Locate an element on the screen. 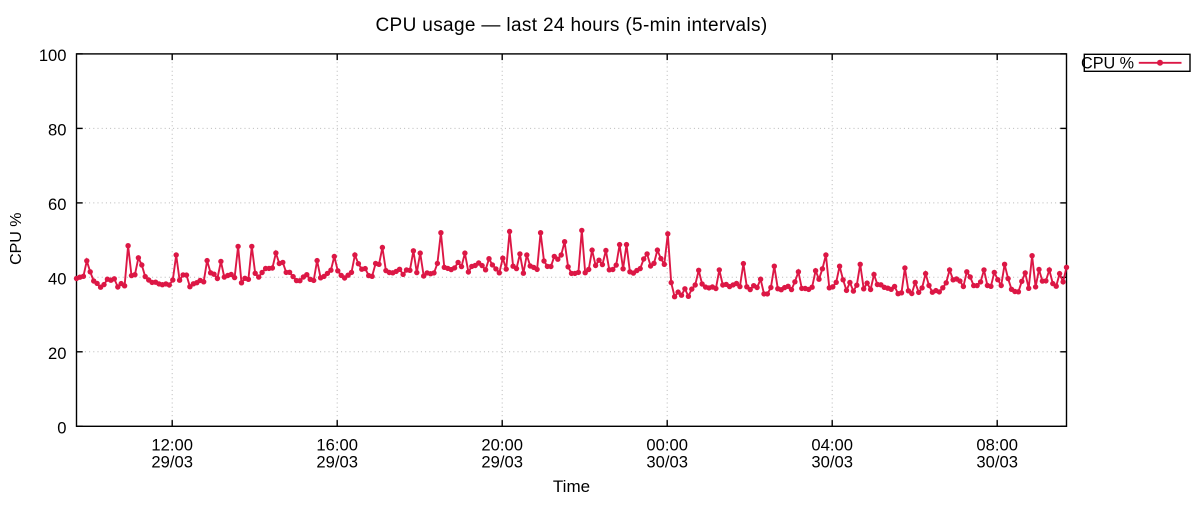 This screenshot has height=505, width=1200. svg-text: 20:00 is located at coordinates (502, 444).